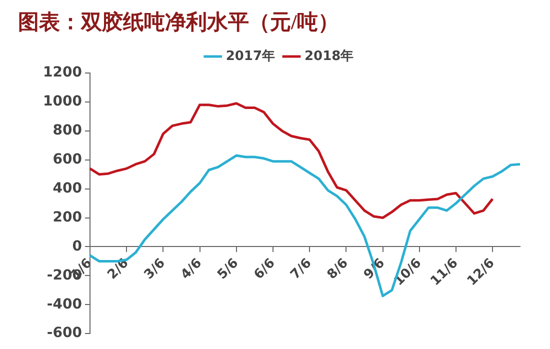 This screenshot has width=550, height=349. Describe the element at coordinates (64, 304) in the screenshot. I see `y-tick-label: -400` at that location.